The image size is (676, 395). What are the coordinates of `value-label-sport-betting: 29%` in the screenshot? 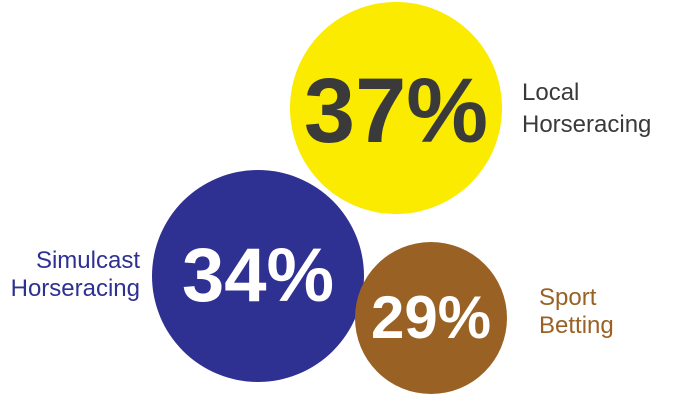 It's located at (431, 317).